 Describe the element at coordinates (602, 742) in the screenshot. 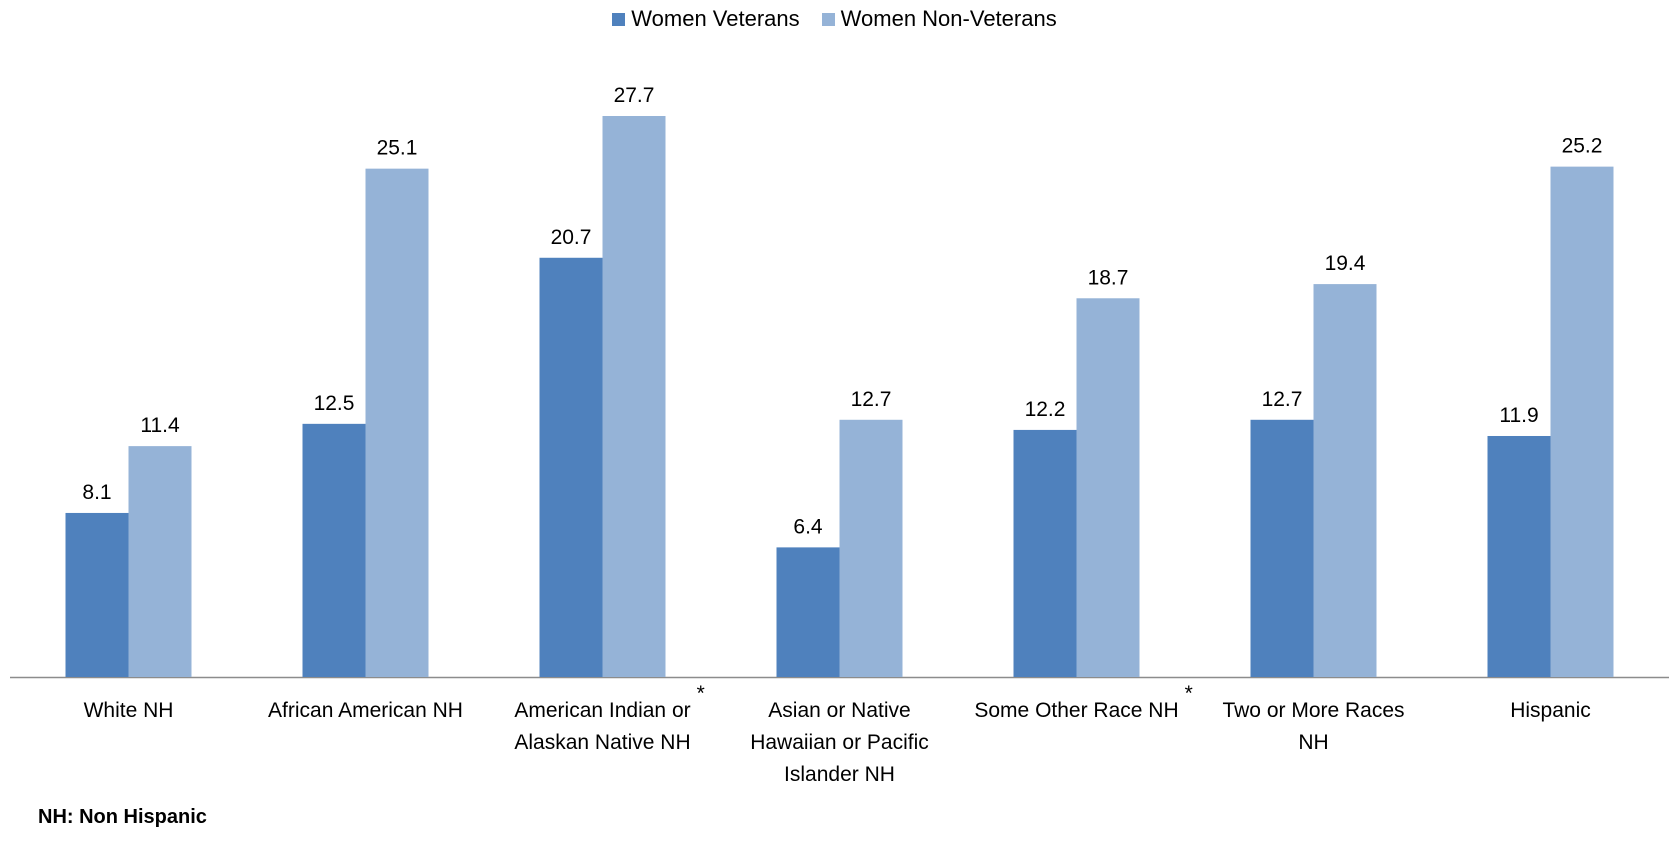

I see `category-label-line: Alaskan Native NH` at that location.